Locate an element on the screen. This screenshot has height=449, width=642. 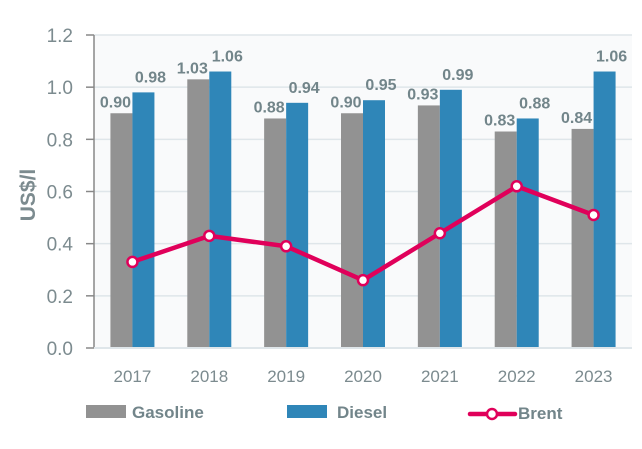
legend-label-gasoline: Gasoline is located at coordinates (168, 412).